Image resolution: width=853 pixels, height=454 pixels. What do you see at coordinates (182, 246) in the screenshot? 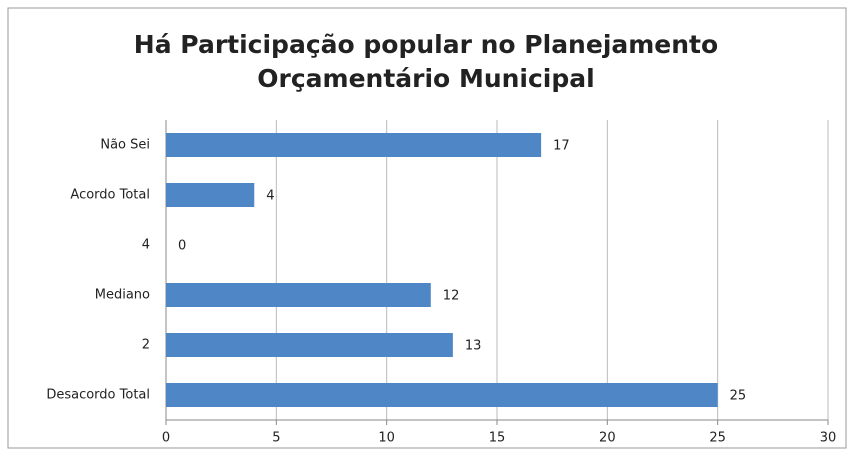
I see `data-label: 0` at bounding box center [182, 246].